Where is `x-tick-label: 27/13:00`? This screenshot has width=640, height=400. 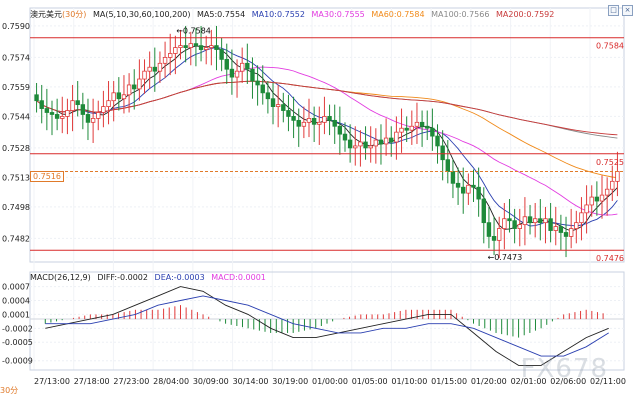
x-tick-label: 27/13:00 is located at coordinates (52, 381).